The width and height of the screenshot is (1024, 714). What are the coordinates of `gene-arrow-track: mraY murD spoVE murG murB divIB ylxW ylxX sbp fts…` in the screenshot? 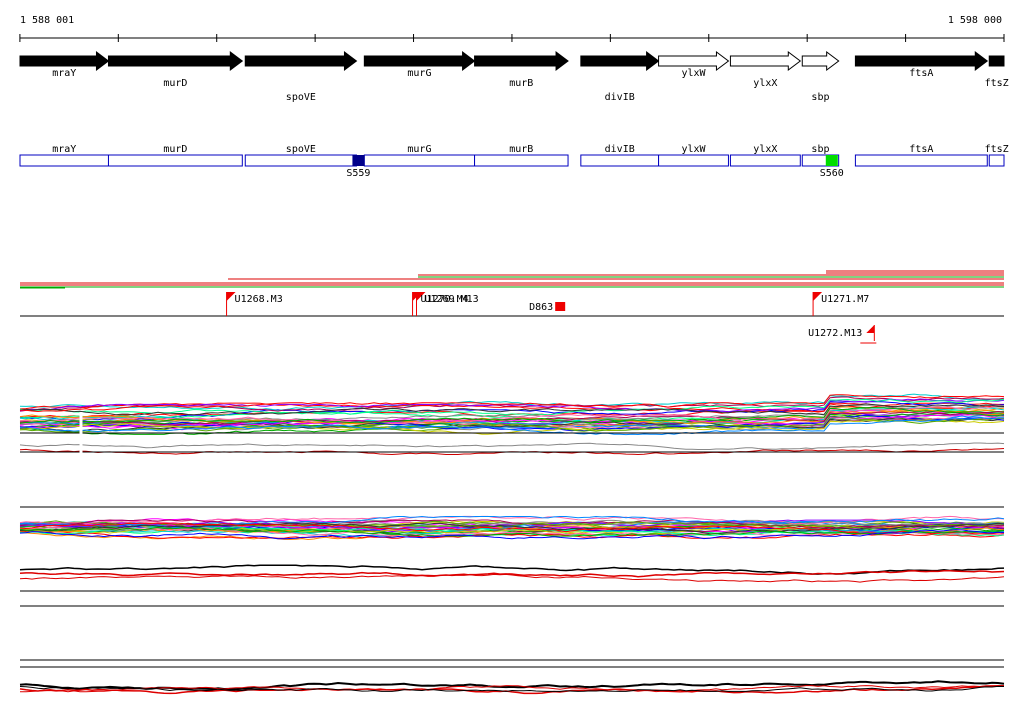 It's located at (514, 76).